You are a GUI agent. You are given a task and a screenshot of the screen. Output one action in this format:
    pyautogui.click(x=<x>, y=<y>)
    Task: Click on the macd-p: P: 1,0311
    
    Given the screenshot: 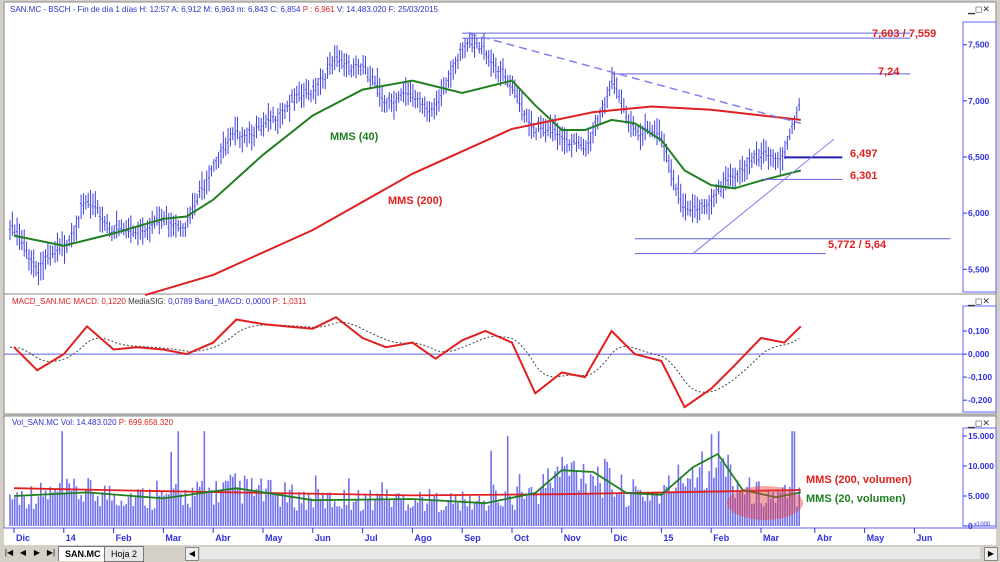 What is the action you would take?
    pyautogui.click(x=289, y=301)
    